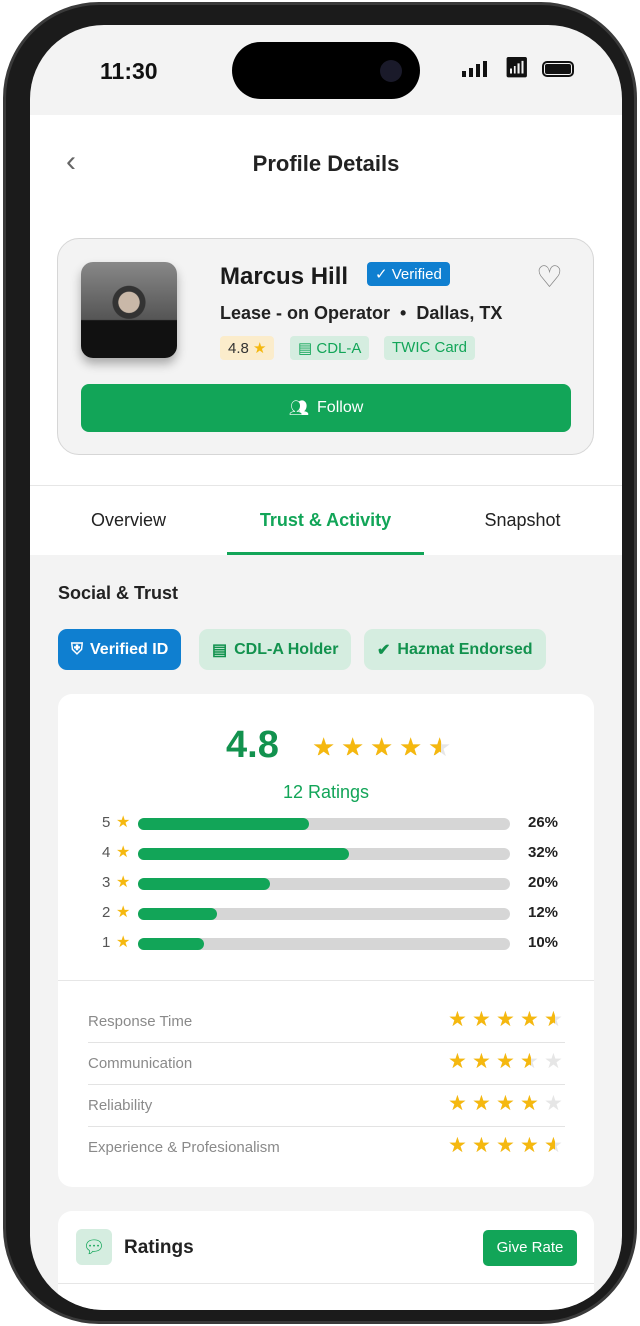 The width and height of the screenshot is (640, 1326). Describe the element at coordinates (391, 71) in the screenshot. I see `camera-icon` at that location.